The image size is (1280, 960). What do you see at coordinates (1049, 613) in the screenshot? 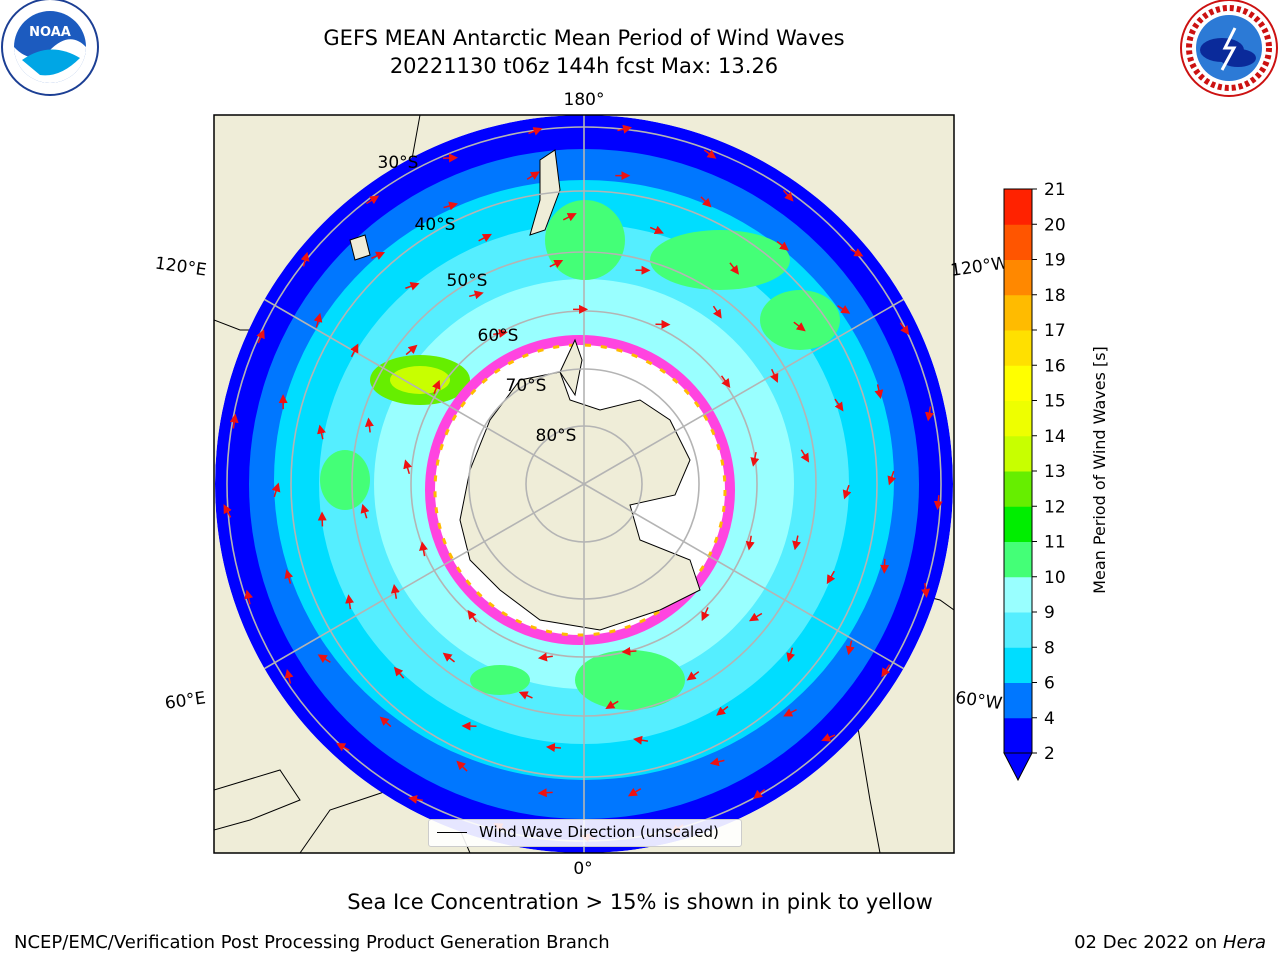
I see `colorbar-tick-label: 9` at bounding box center [1049, 613].